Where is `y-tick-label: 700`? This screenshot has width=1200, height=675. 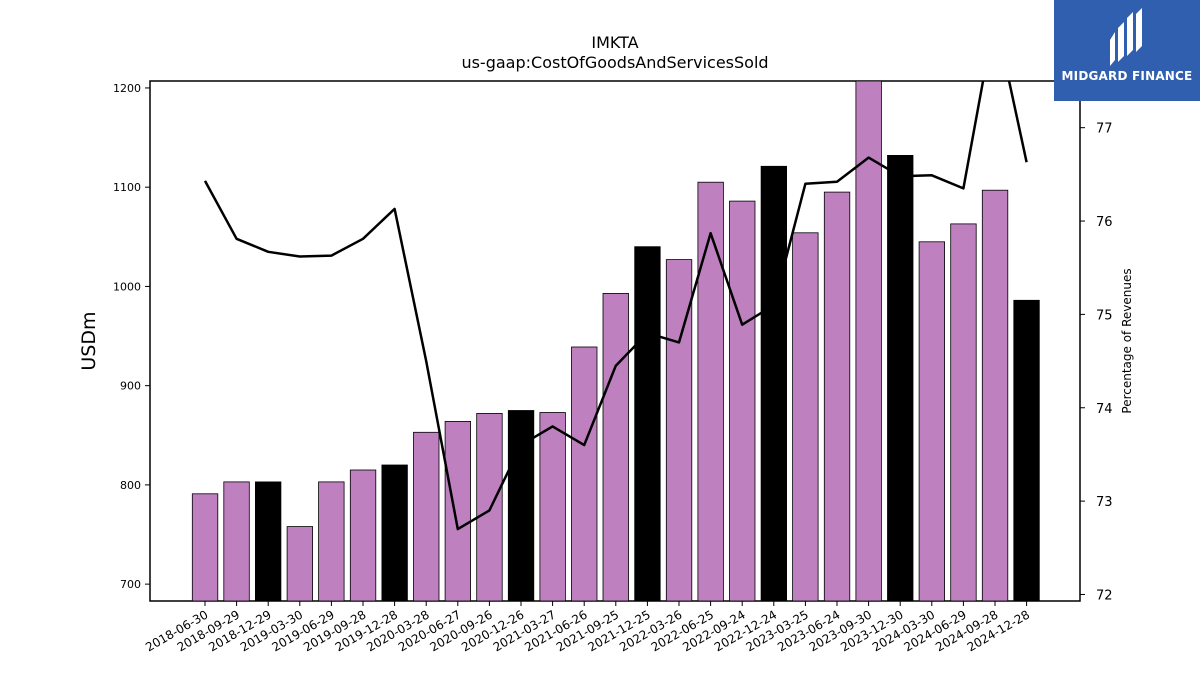
y-tick-label: 700 is located at coordinates (130, 584).